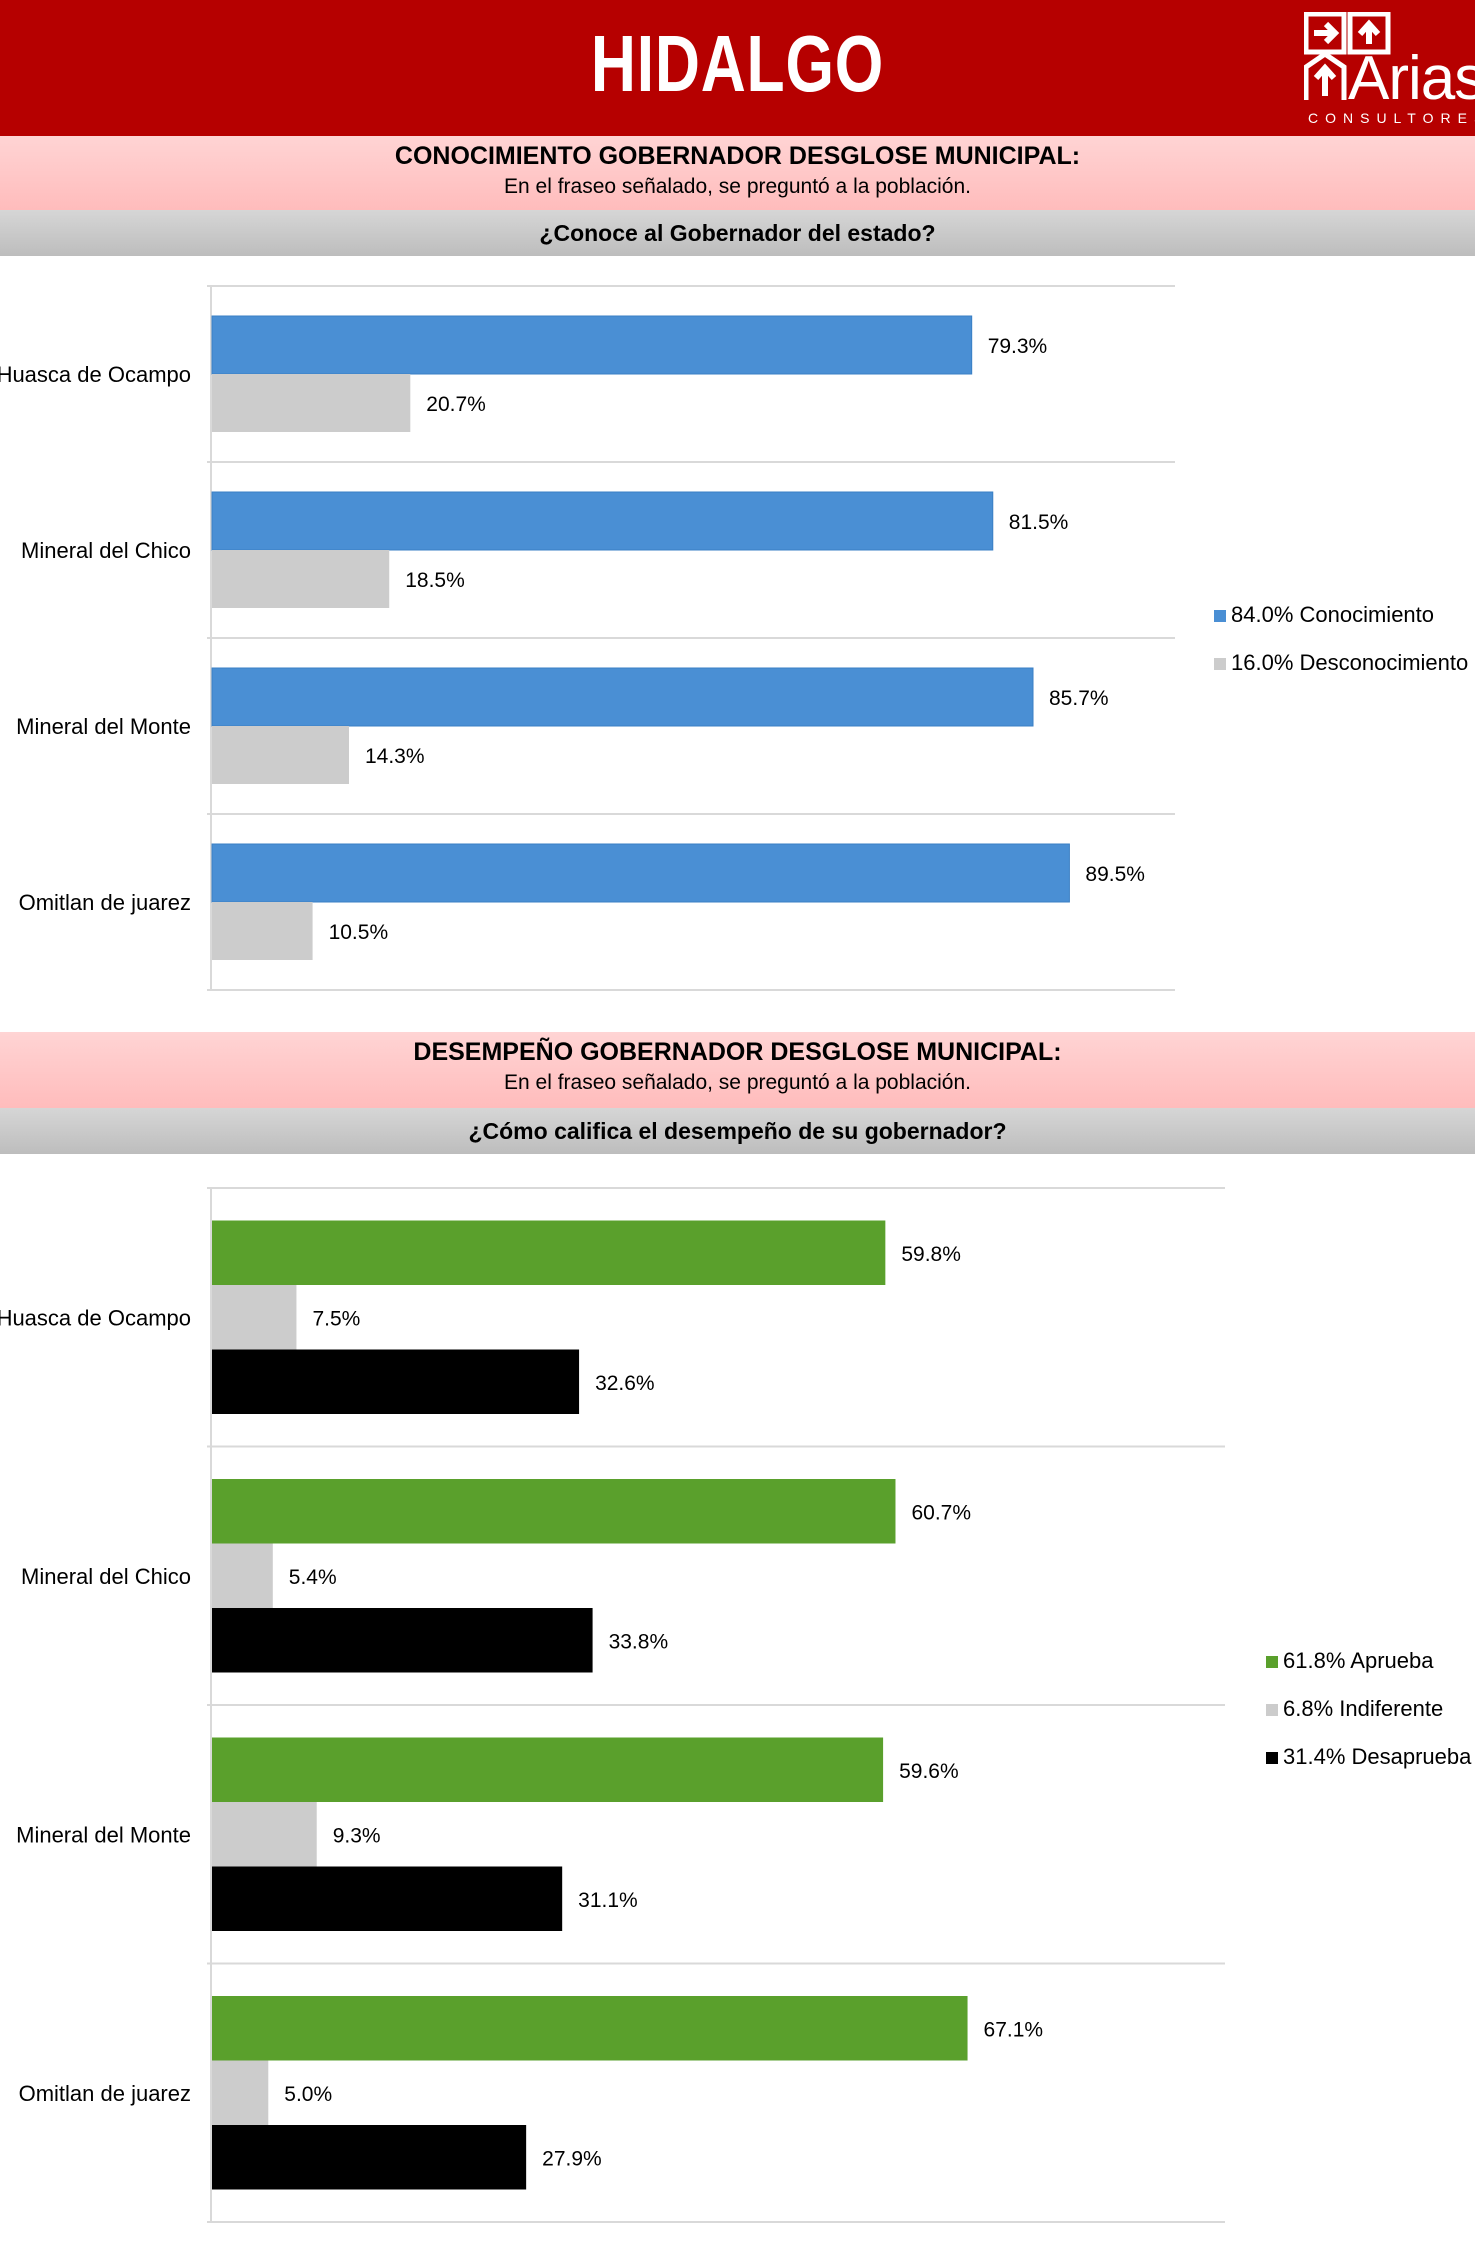 The width and height of the screenshot is (1475, 2247). I want to click on arias-logo-icon, so click(1347, 56).